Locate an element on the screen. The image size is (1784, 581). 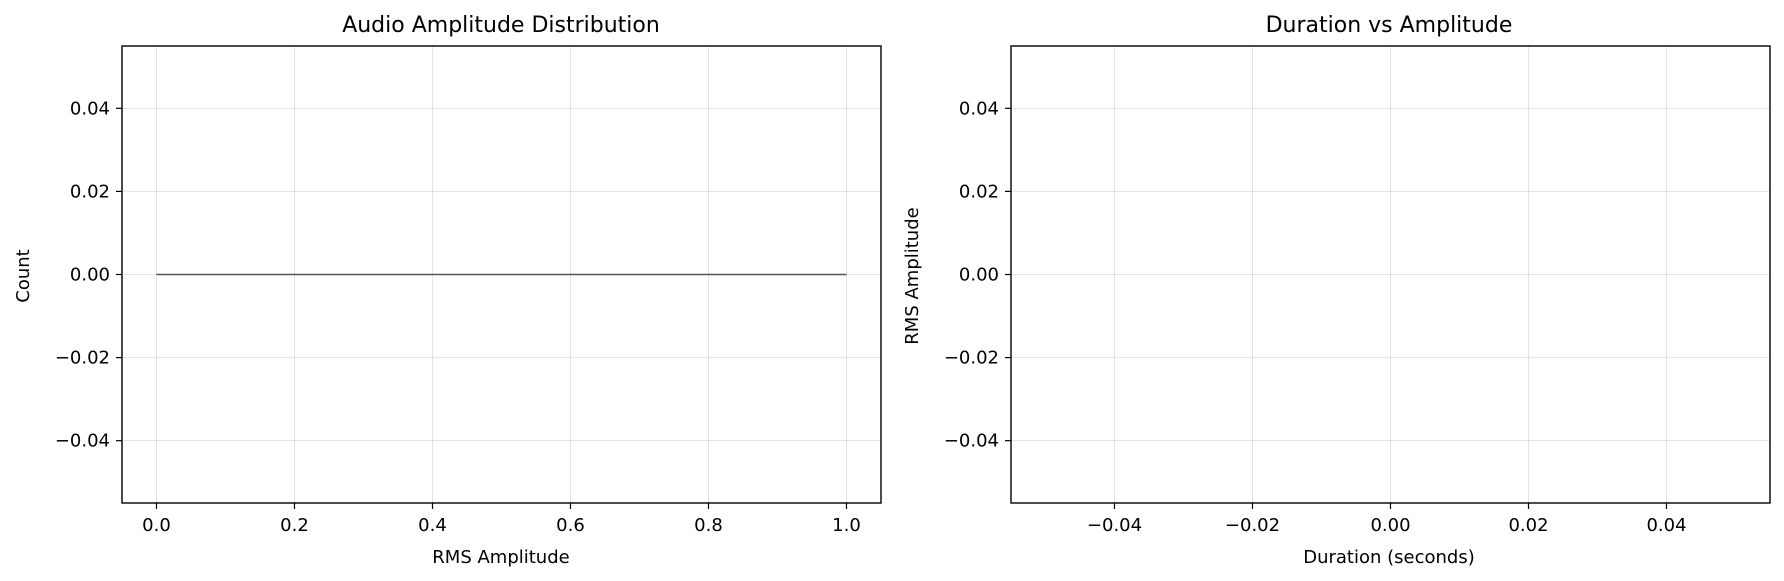
x-tick-label: 0.04 is located at coordinates (1666, 525).